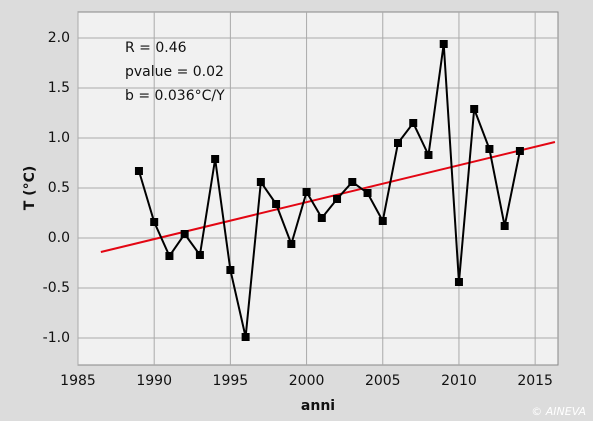 The height and width of the screenshot is (421, 593). Describe the element at coordinates (175, 96) in the screenshot. I see `annotation: b = 0.036°C/Y` at that location.